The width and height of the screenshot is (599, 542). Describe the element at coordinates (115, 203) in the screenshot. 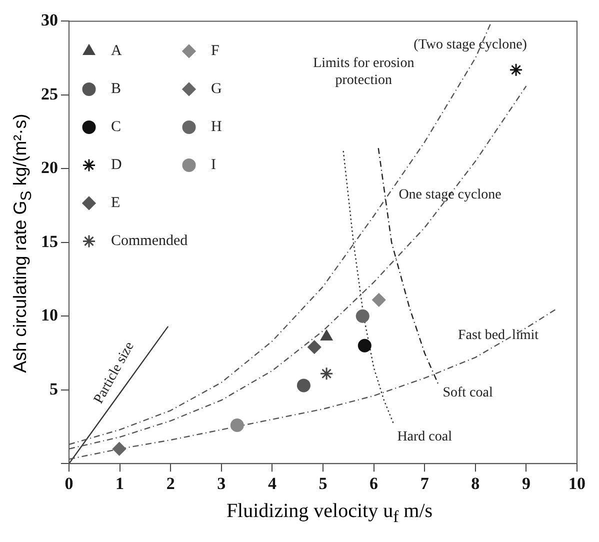

I see `legend-label: E` at that location.